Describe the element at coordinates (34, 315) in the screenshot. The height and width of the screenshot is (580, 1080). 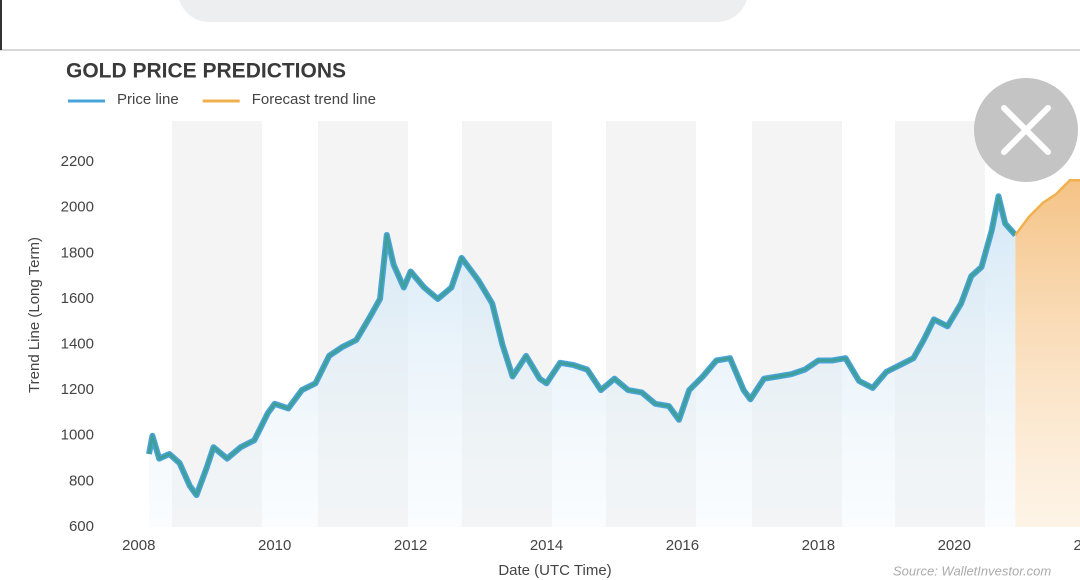
I see `y-axis-label: Trend Line (Long Term)` at that location.